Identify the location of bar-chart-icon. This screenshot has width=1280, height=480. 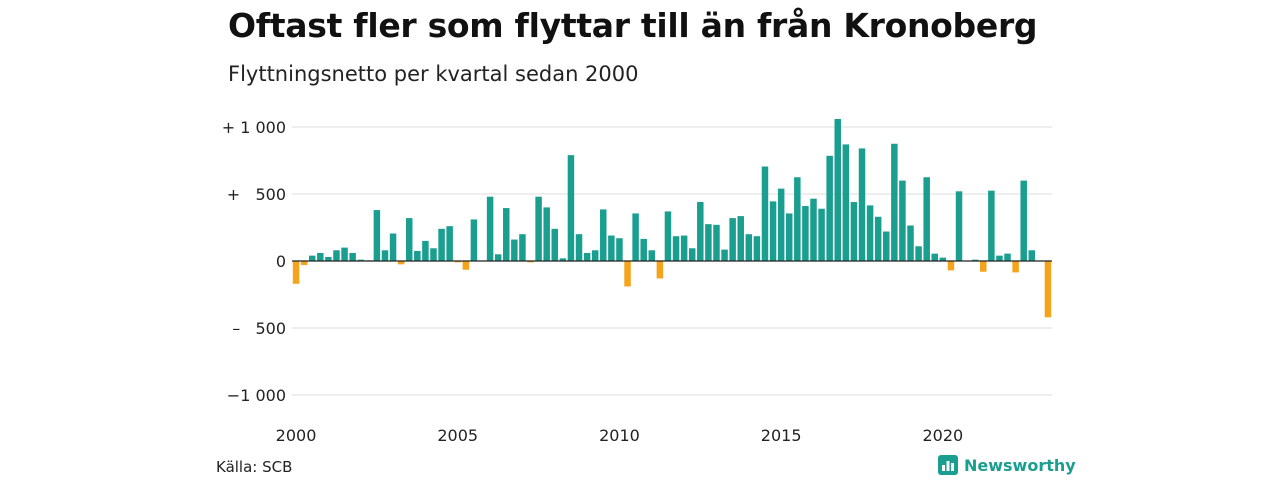
(948, 465).